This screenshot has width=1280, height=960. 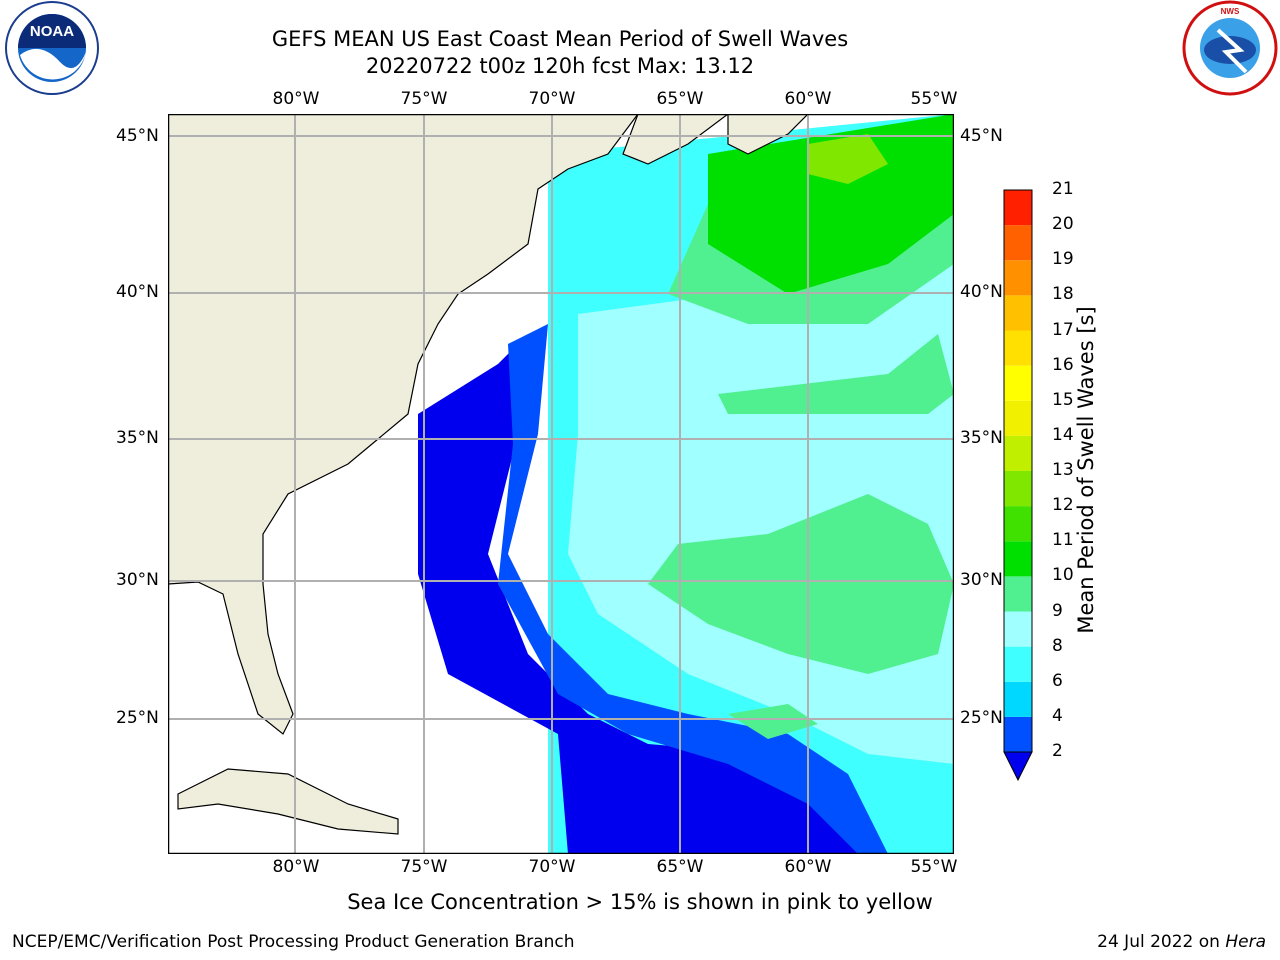 I want to click on colorbar-tick-label: 19, so click(x=1063, y=259).